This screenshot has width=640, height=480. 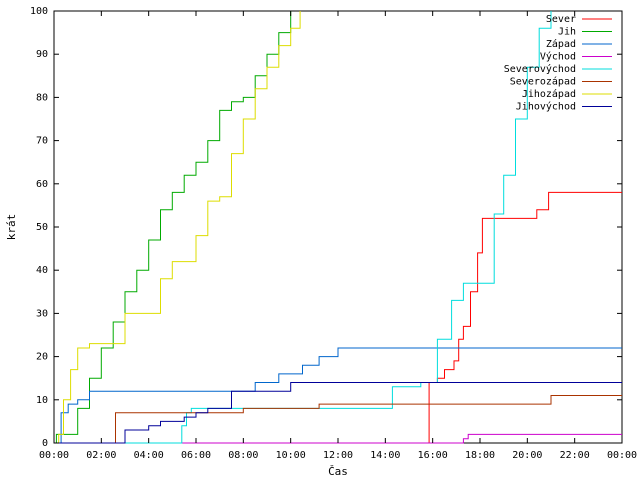 I want to click on x-tick-label: 22:00, so click(x=575, y=455).